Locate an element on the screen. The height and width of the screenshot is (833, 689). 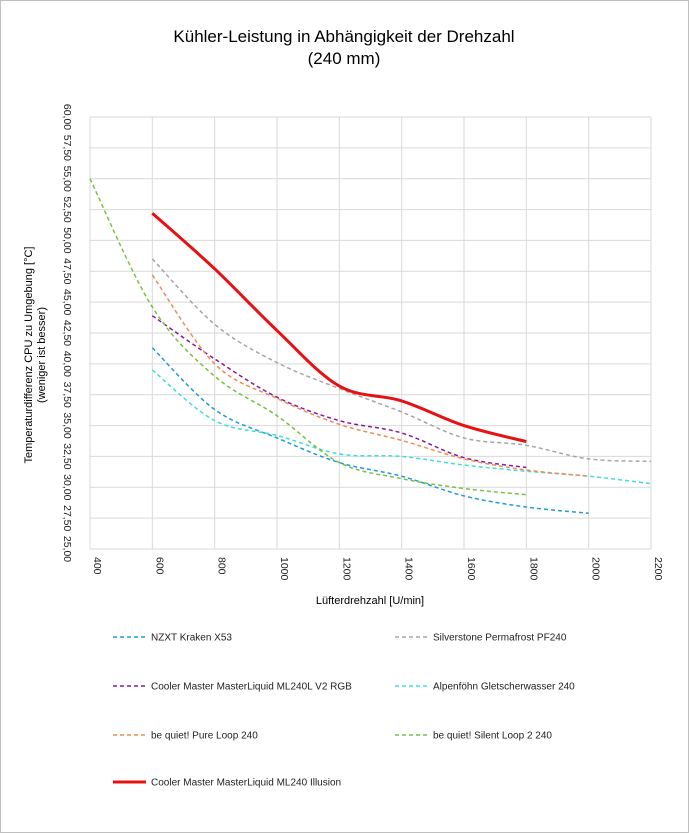
y-tick-label: 35,00 is located at coordinates (67, 425).